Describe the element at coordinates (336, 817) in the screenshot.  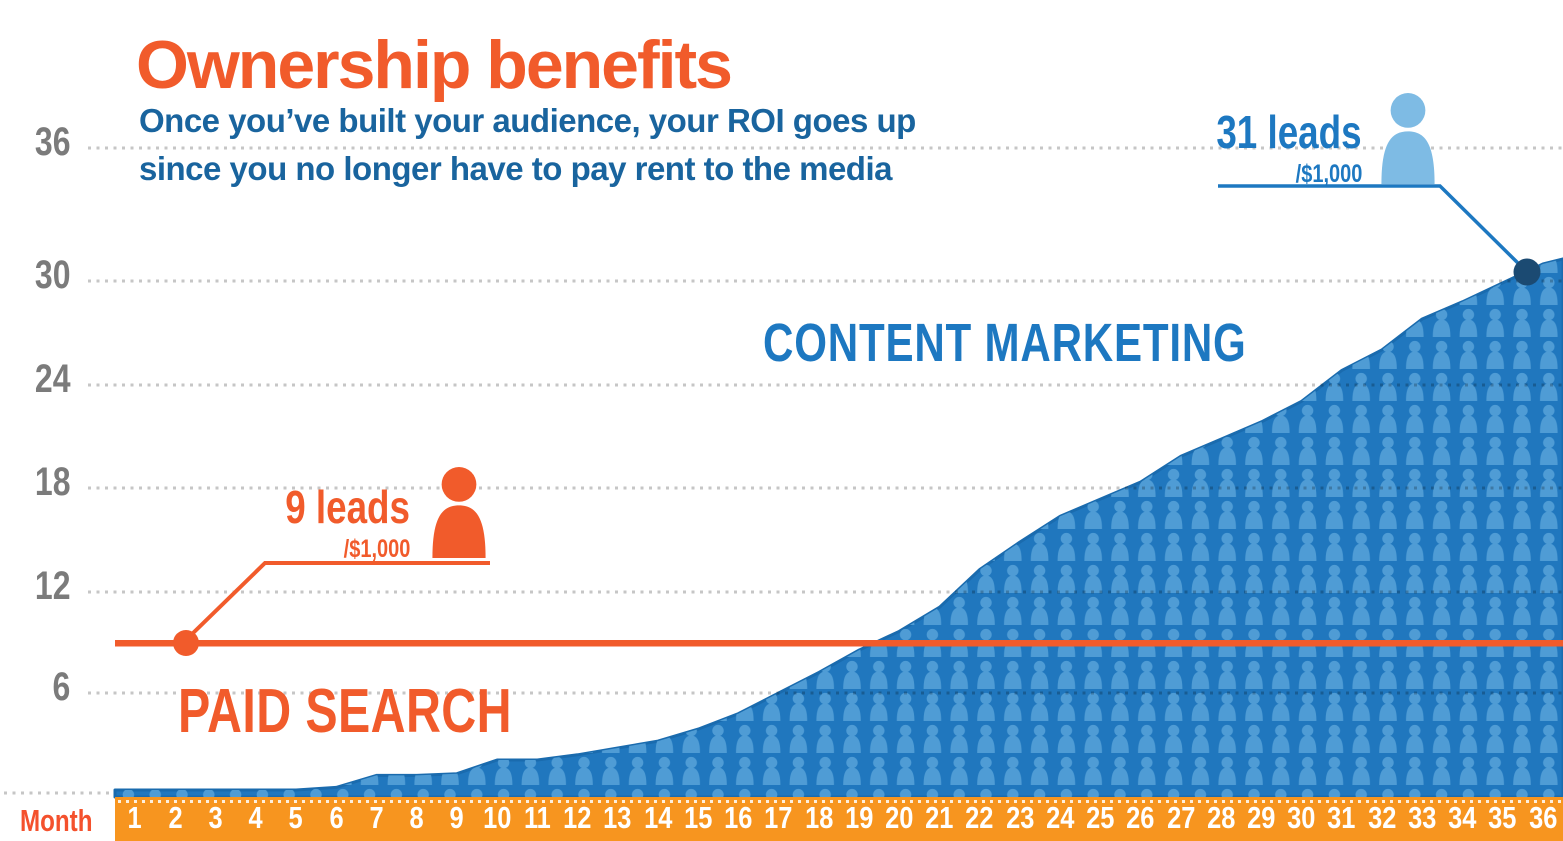
I see `month-tick: 6` at that location.